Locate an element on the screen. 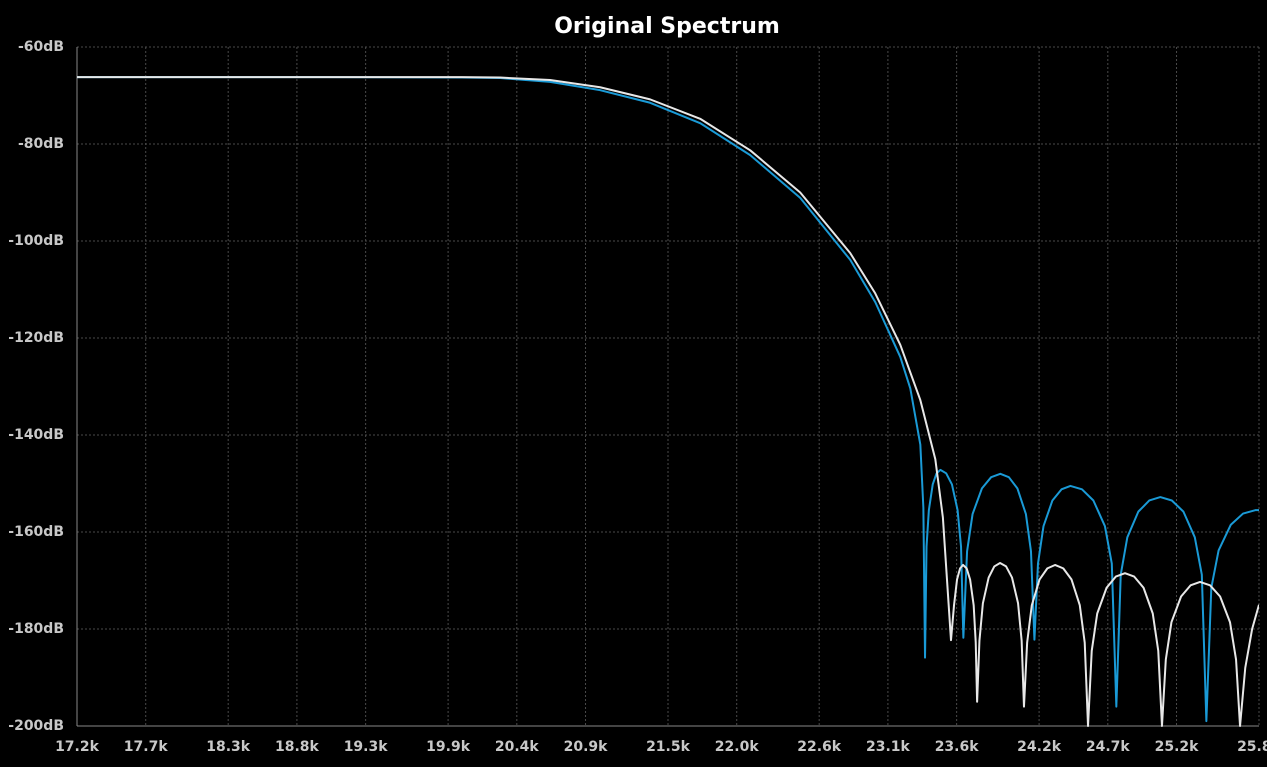 The image size is (1267, 767). x-tick-label: 21.5k is located at coordinates (668, 747).